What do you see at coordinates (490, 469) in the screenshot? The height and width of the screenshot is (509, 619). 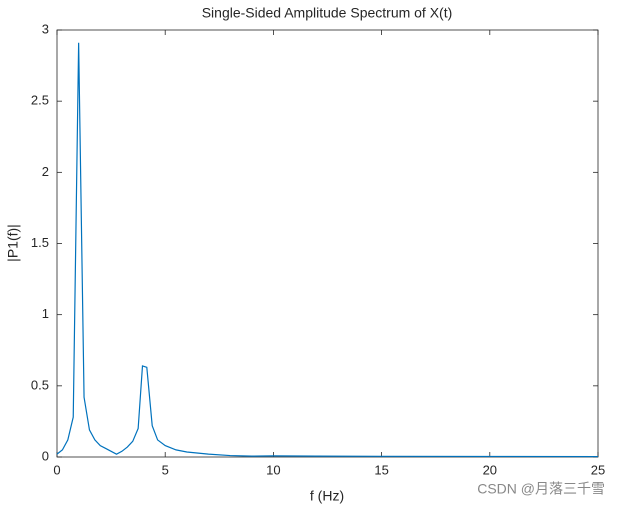 I see `x-tick-label: 20` at bounding box center [490, 469].